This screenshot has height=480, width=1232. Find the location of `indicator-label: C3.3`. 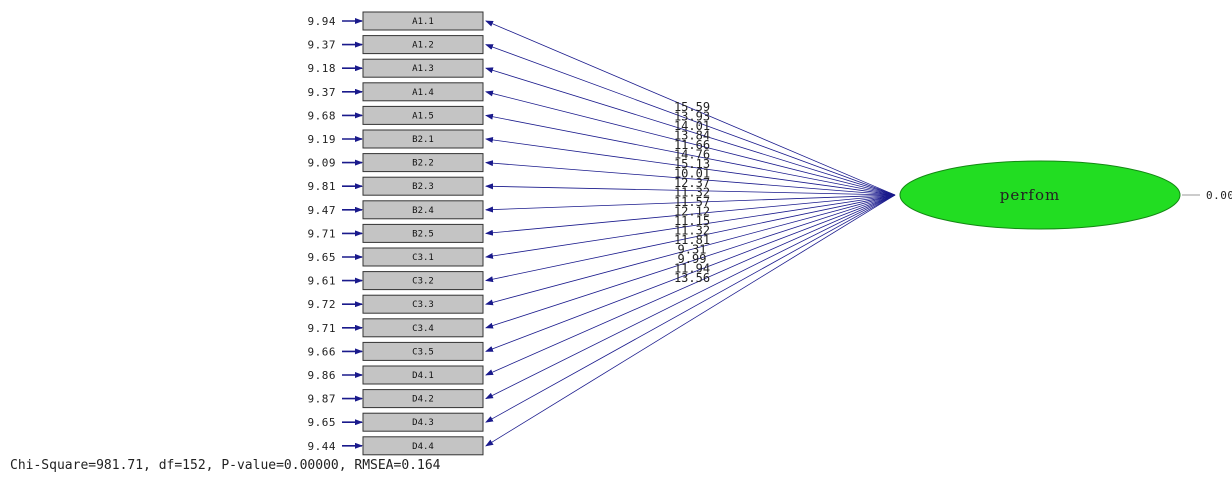

indicator-label: C3.3 is located at coordinates (423, 305).